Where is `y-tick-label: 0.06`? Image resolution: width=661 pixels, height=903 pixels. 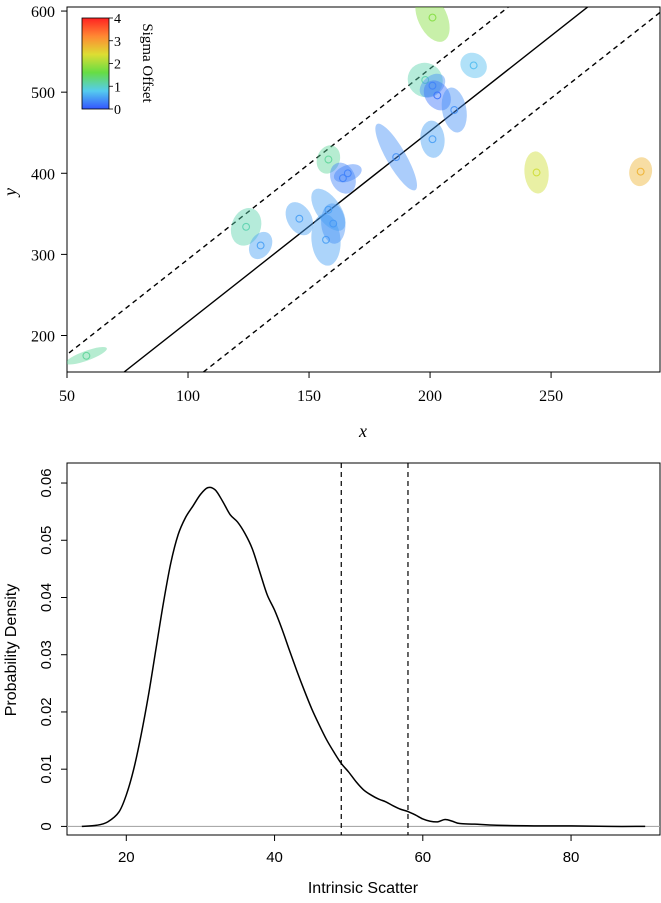 y-tick-label: 0.06 is located at coordinates (46, 482).